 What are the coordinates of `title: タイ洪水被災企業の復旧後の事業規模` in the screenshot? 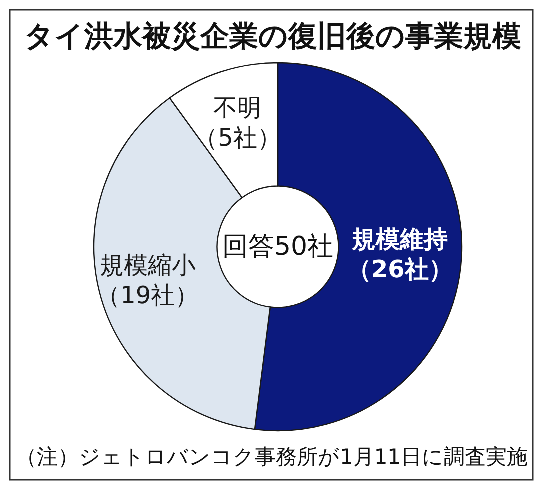 It's located at (273, 36).